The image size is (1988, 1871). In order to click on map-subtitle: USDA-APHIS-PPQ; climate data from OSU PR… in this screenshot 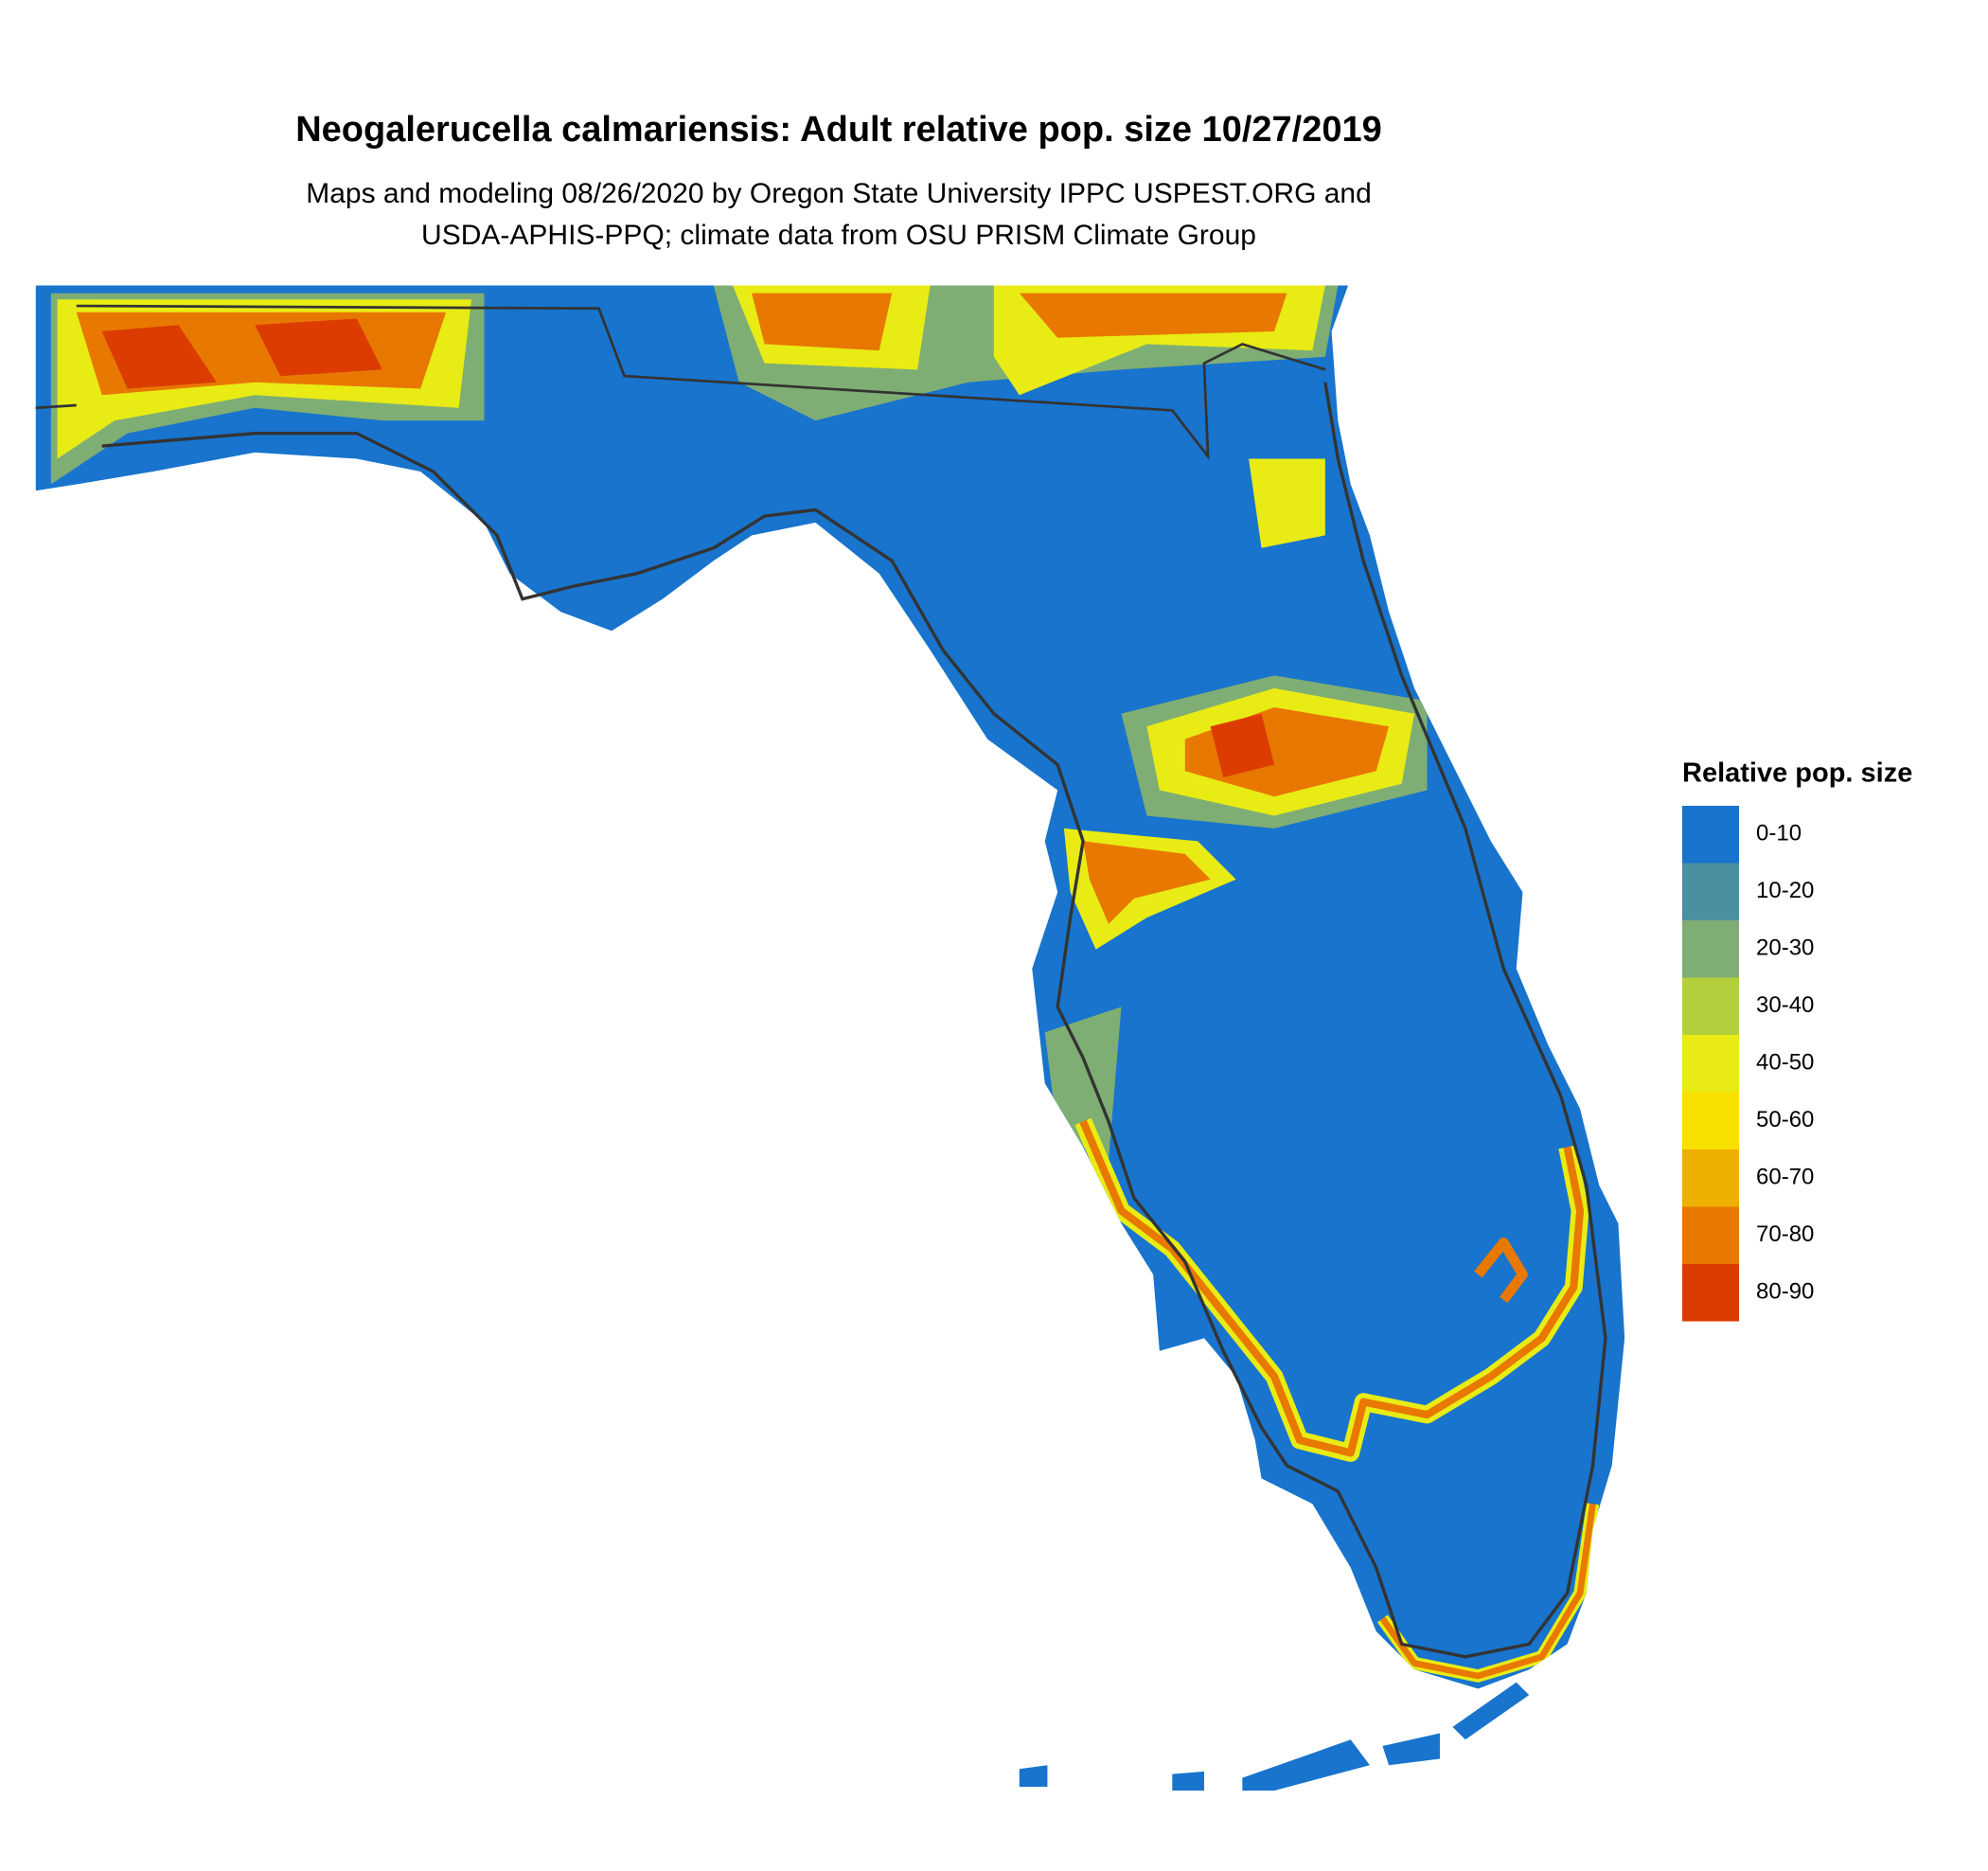, I will do `click(838, 235)`.